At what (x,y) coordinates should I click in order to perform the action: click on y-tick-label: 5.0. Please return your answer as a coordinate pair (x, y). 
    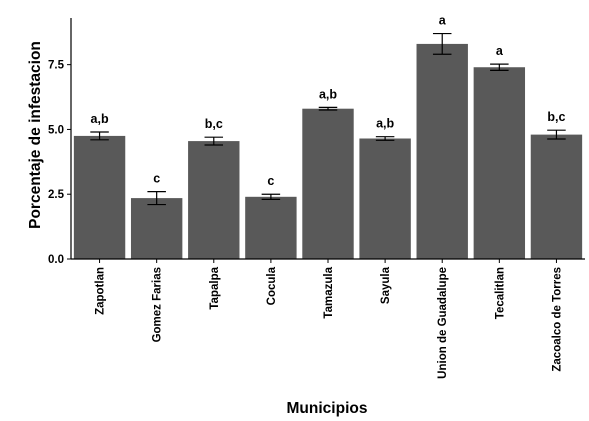
    Looking at the image, I should click on (56, 130).